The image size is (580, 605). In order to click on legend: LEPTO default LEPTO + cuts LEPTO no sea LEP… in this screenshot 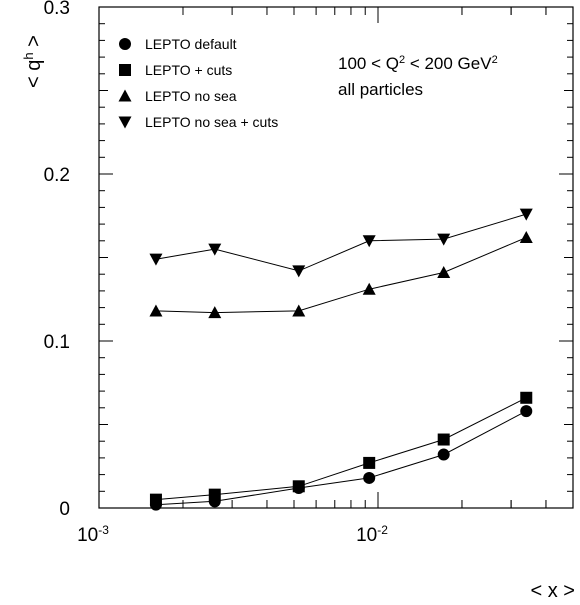, I will do `click(198, 83)`.